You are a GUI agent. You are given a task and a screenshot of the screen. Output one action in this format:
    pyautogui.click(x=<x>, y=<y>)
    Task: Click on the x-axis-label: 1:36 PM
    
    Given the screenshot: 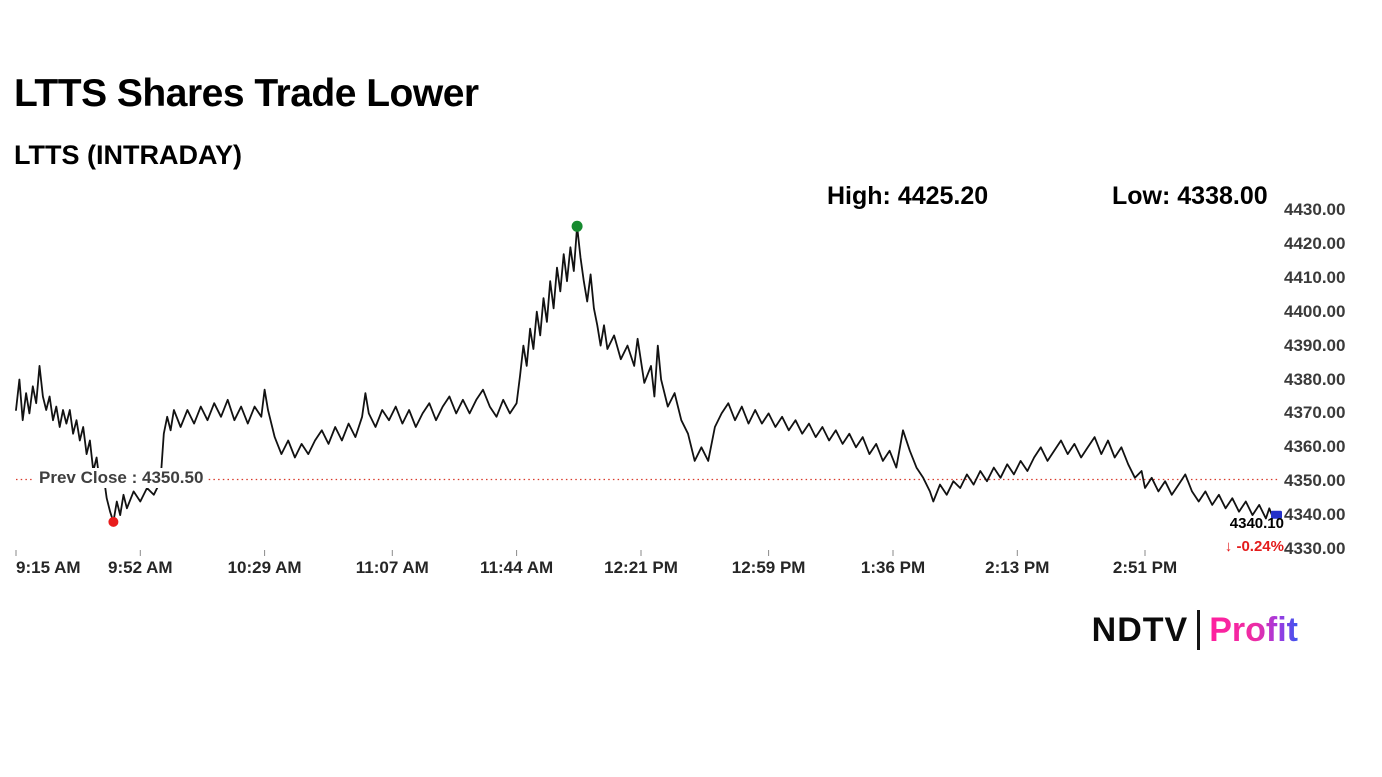 What is the action you would take?
    pyautogui.click(x=893, y=567)
    